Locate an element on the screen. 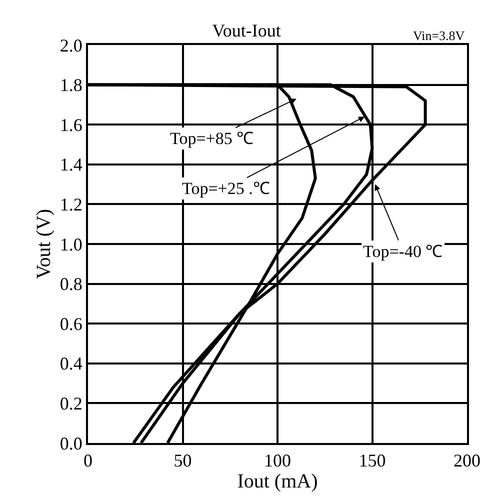 The width and height of the screenshot is (493, 499). annotation: Top=+85 ℃ is located at coordinates (212, 138).